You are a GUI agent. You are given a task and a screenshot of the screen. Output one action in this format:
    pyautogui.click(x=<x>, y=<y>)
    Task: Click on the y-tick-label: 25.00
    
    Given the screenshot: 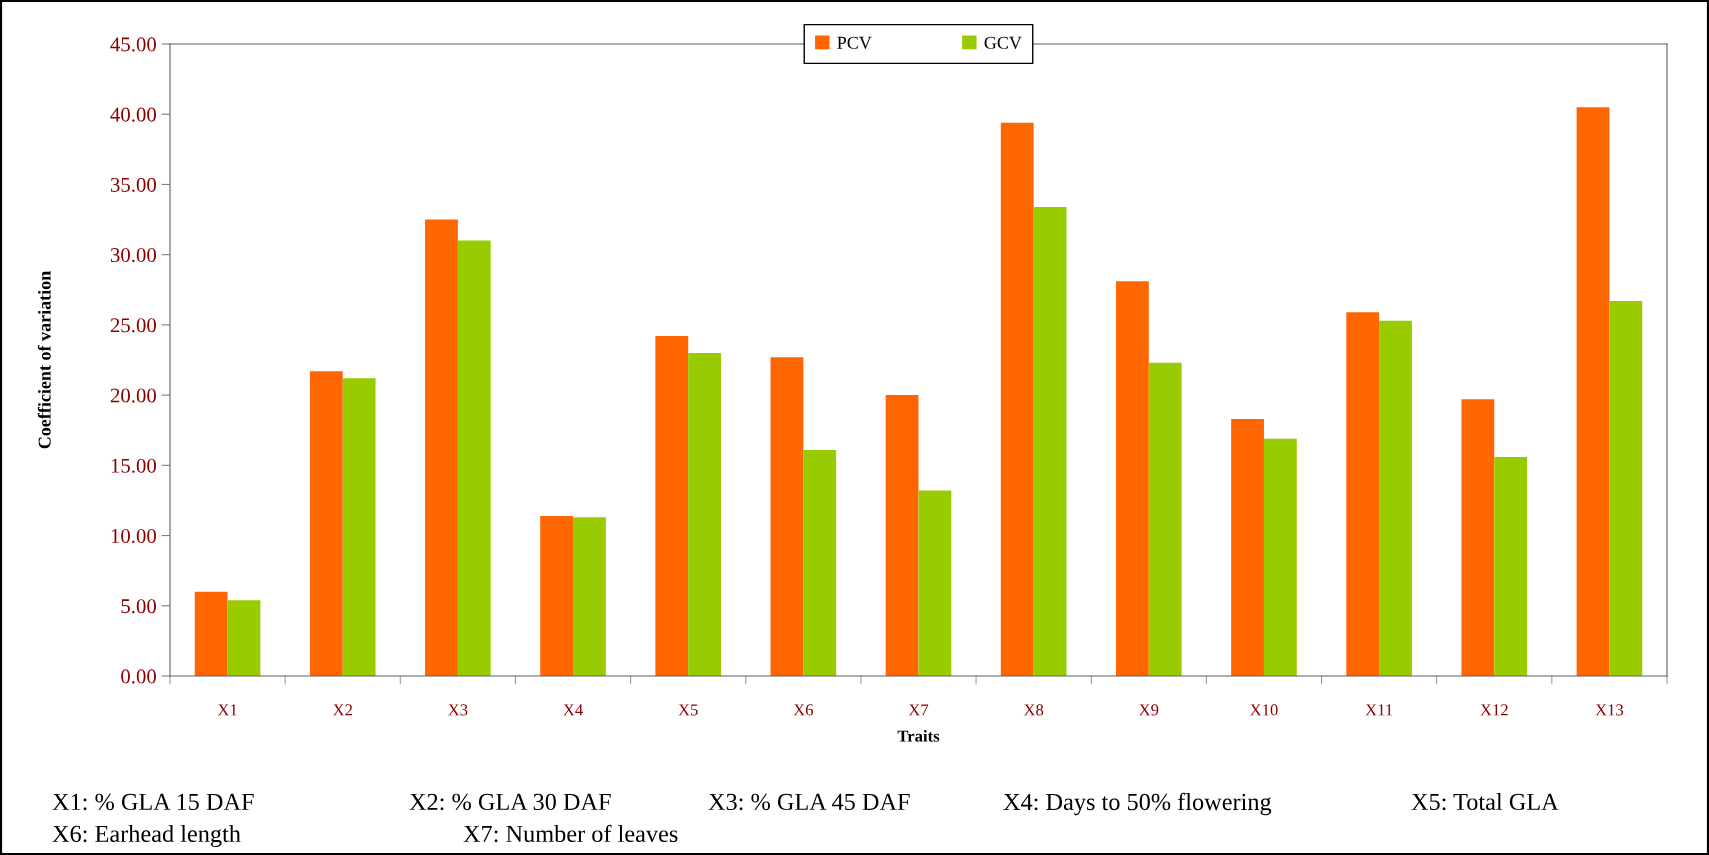 What is the action you would take?
    pyautogui.click(x=133, y=325)
    